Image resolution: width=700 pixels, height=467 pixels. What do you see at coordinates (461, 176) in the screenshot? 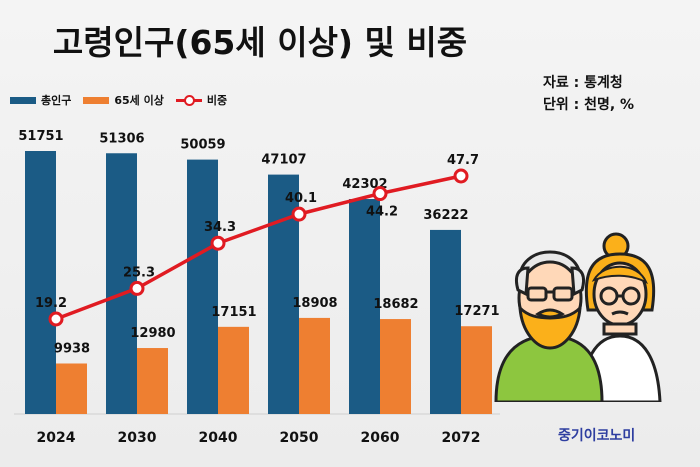
I see `ratio-point-2072` at bounding box center [461, 176].